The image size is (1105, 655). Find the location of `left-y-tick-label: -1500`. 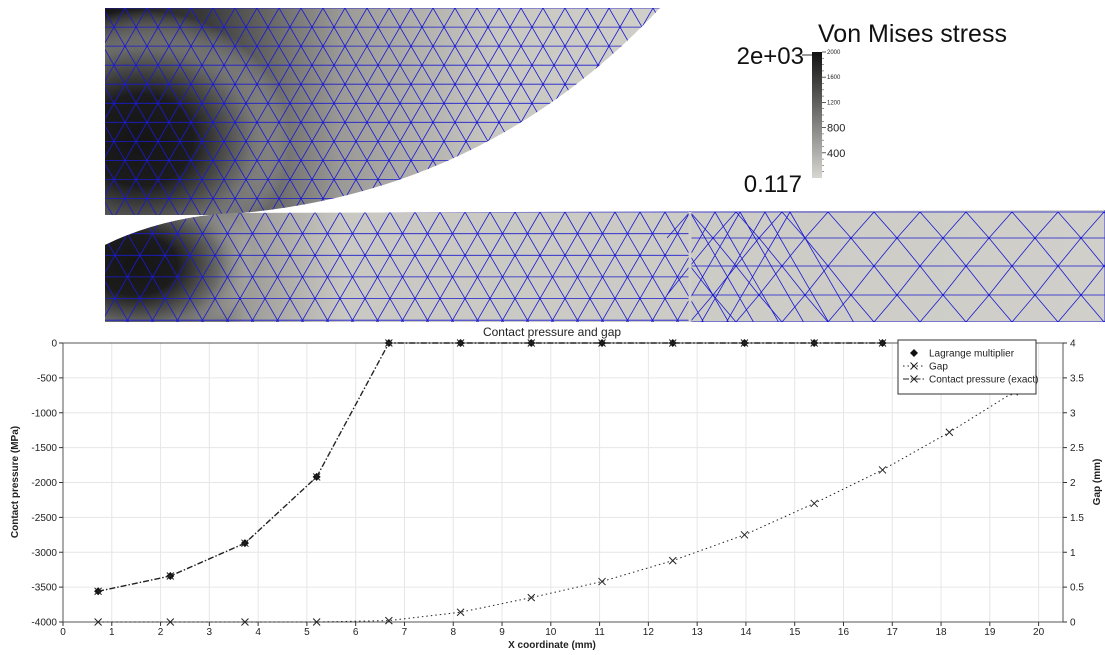

left-y-tick-label: -1500 is located at coordinates (44, 448).